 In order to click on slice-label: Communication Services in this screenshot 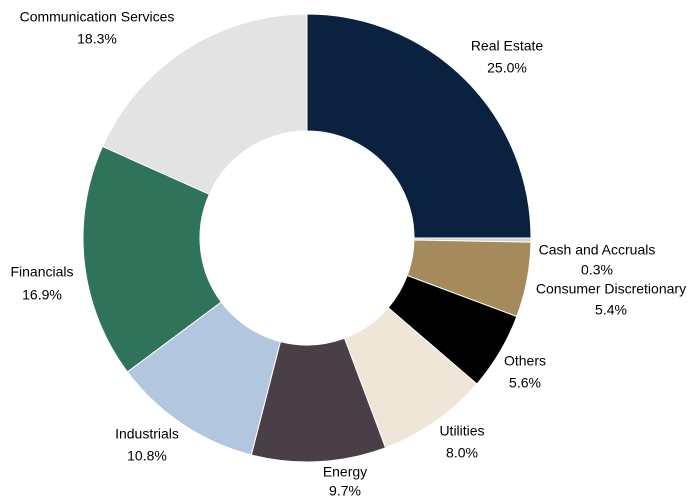, I will do `click(97, 17)`.